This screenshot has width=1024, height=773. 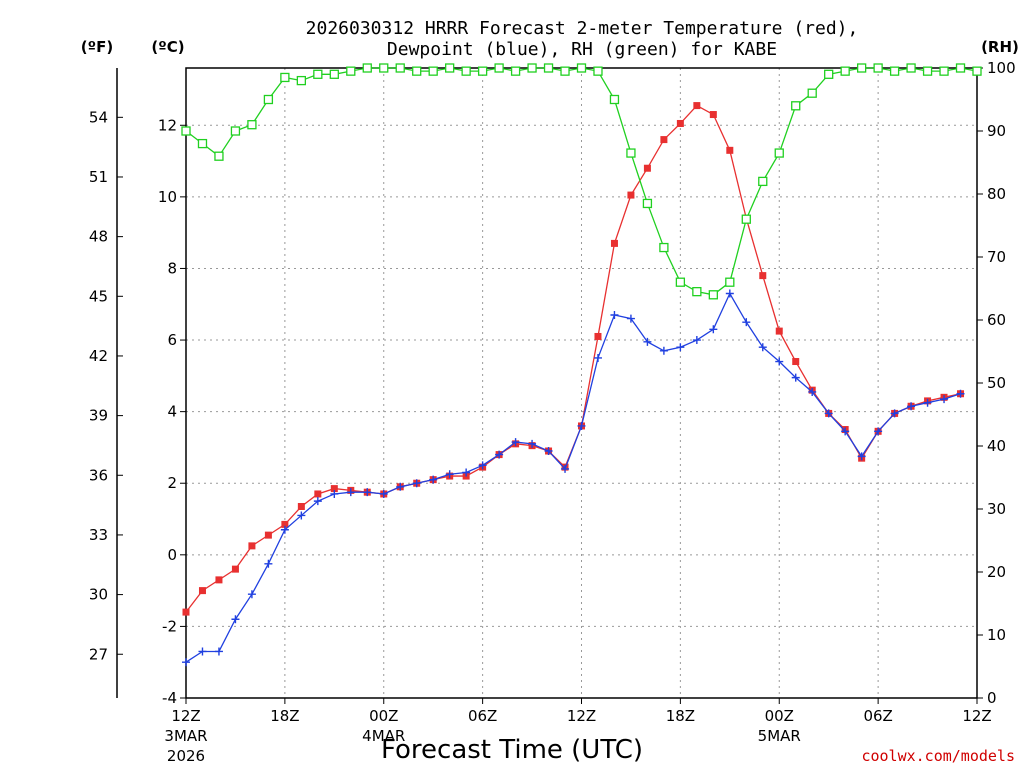 I want to click on x-year-label: 2026, so click(x=186, y=756).